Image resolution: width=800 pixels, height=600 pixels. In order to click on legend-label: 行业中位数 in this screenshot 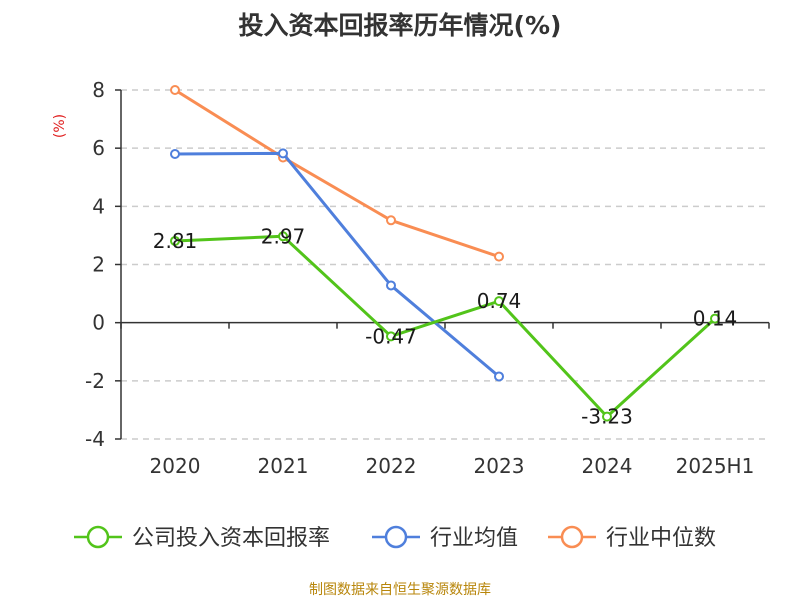, I will do `click(661, 538)`.